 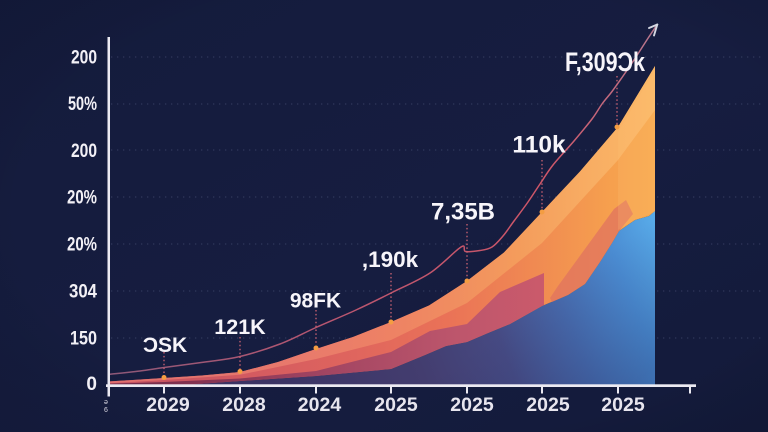 I want to click on svg-text: 121K, so click(x=240, y=327).